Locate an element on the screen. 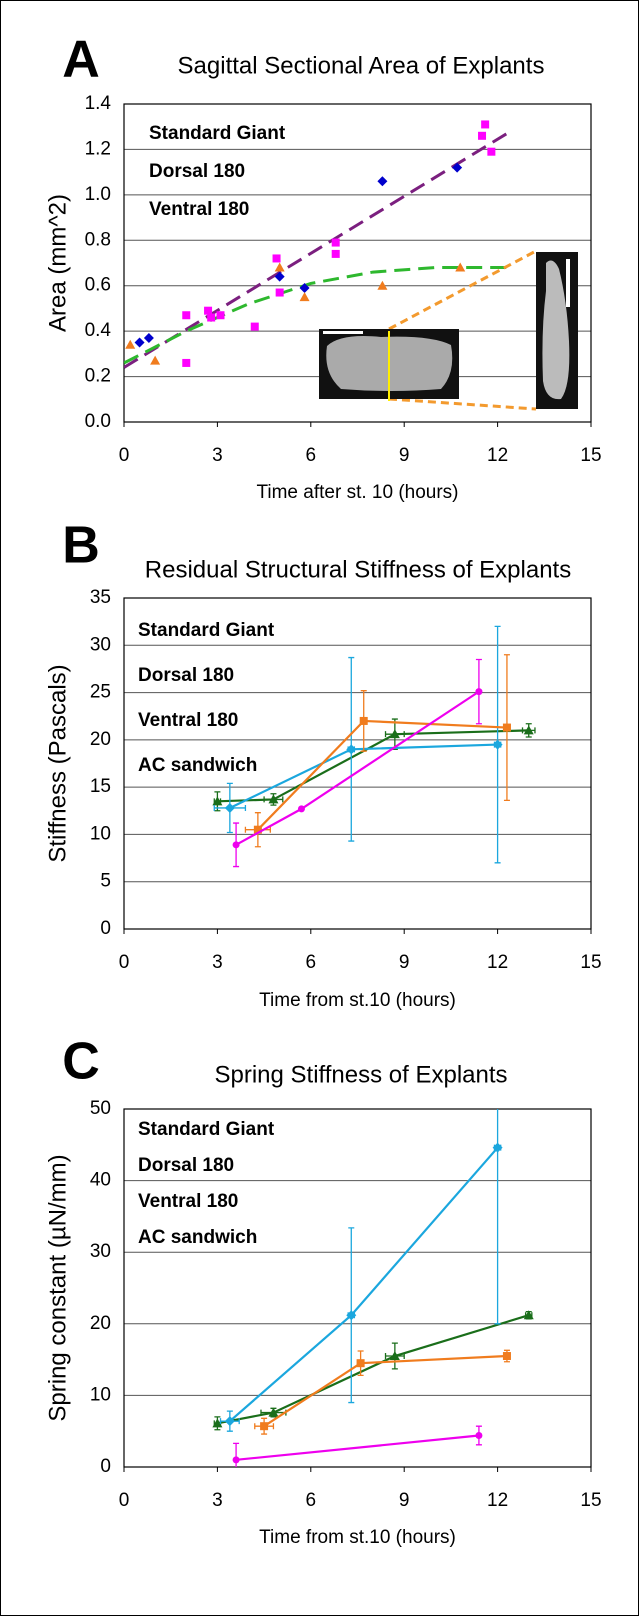  y-tick-label: 40 is located at coordinates (100, 1180).